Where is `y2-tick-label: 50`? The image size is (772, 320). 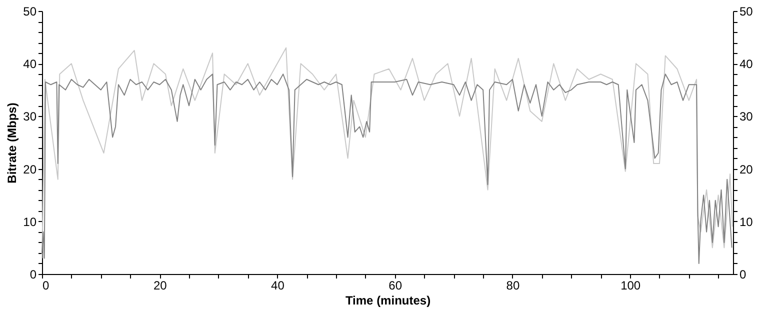
y2-tick-label: 50 is located at coordinates (747, 11).